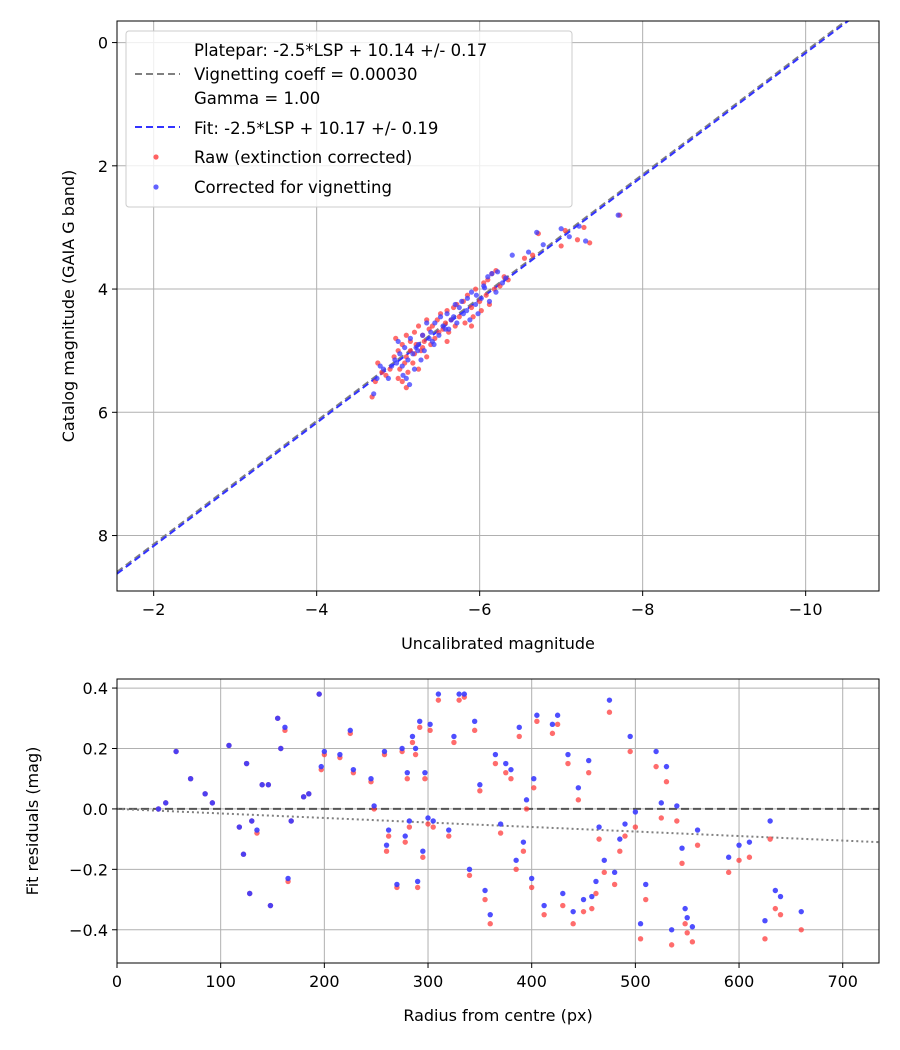  Describe the element at coordinates (317, 609) in the screenshot. I see `top-x-tick-label: −4` at that location.